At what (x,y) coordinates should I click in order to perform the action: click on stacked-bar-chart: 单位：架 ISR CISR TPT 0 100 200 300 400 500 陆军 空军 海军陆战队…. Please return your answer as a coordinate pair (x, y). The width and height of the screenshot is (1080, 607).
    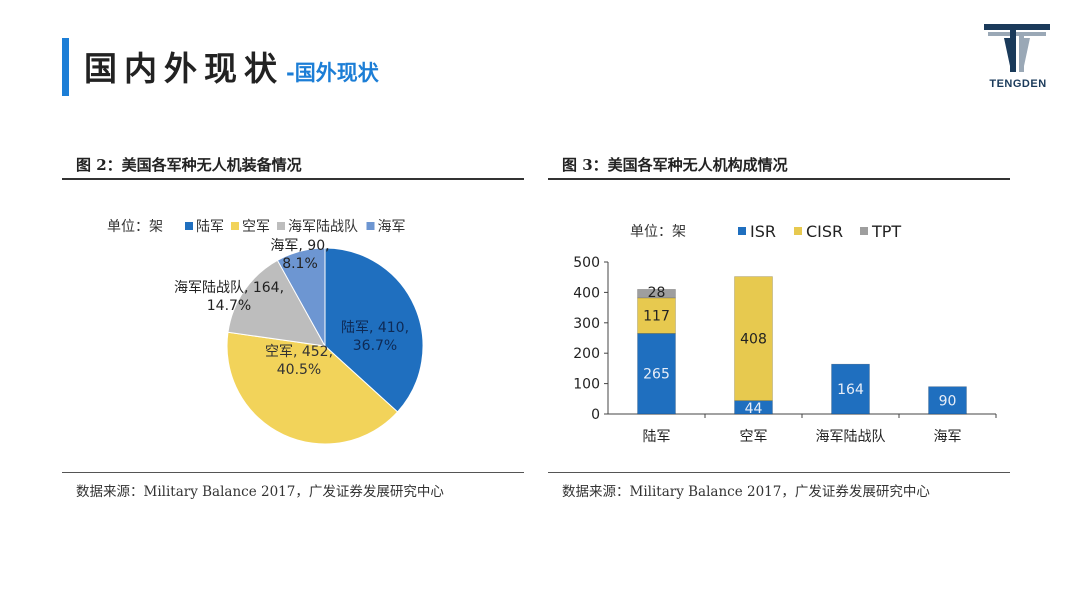
    Looking at the image, I should click on (785, 333).